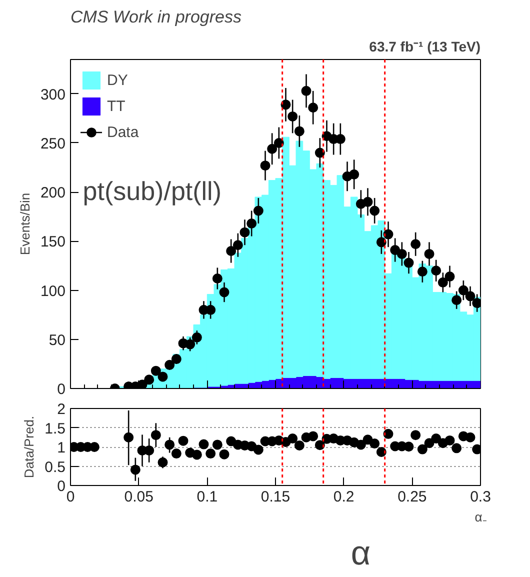 The width and height of the screenshot is (530, 577). I want to click on y-tick-label: 50, so click(57, 340).